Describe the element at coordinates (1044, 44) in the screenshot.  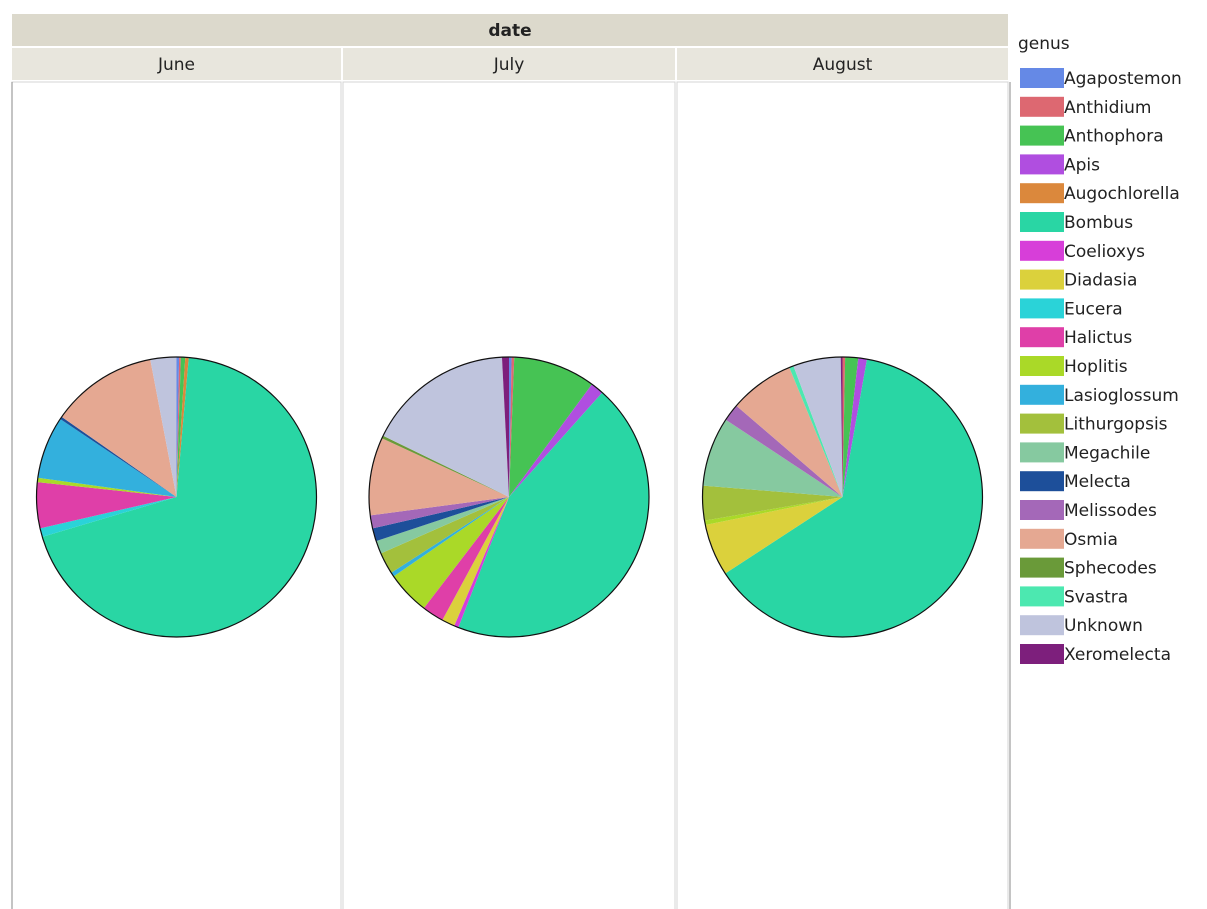
I see `legend-title: genus` at that location.